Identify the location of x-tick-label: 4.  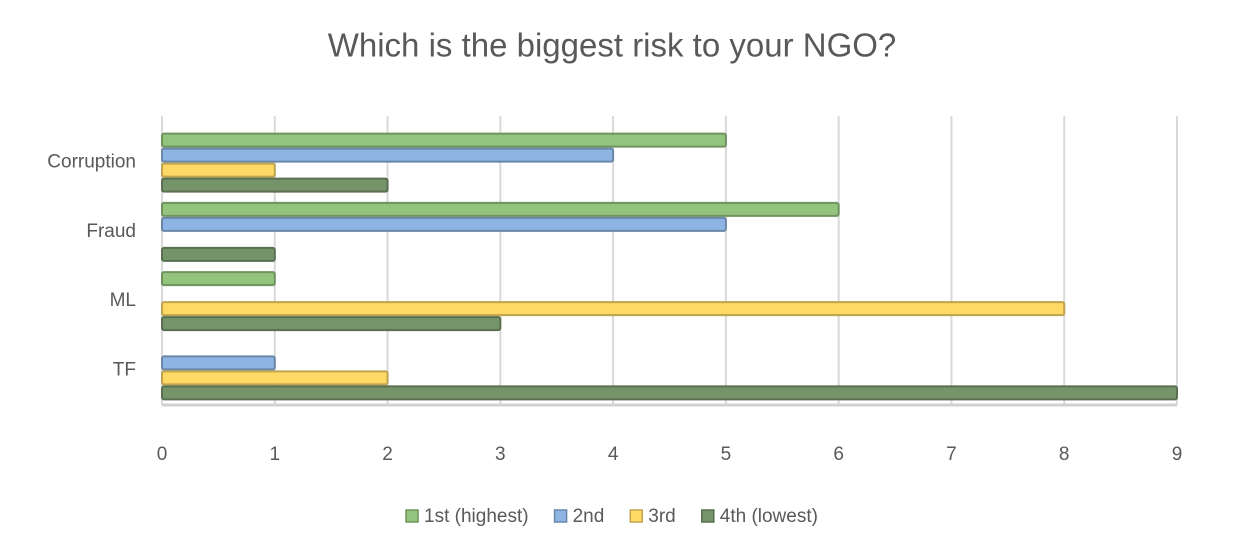
(613, 454).